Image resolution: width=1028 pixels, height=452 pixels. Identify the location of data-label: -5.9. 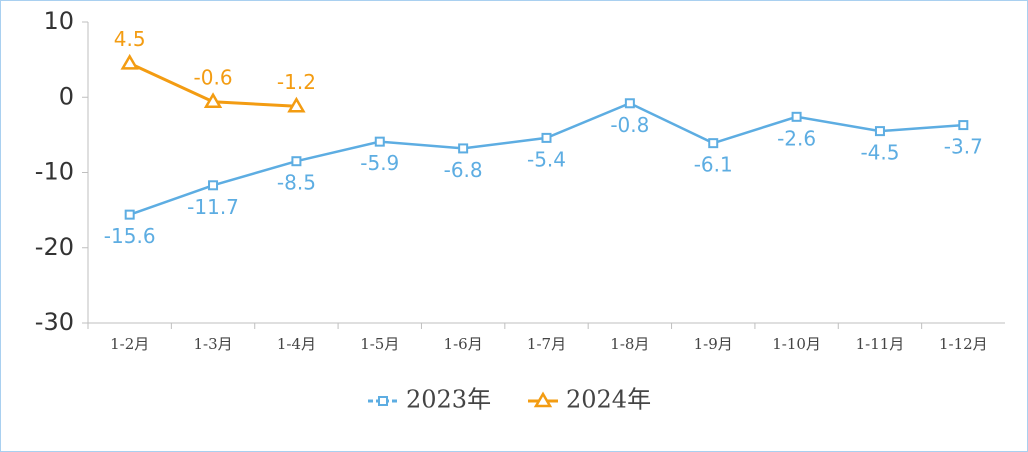
(379, 163).